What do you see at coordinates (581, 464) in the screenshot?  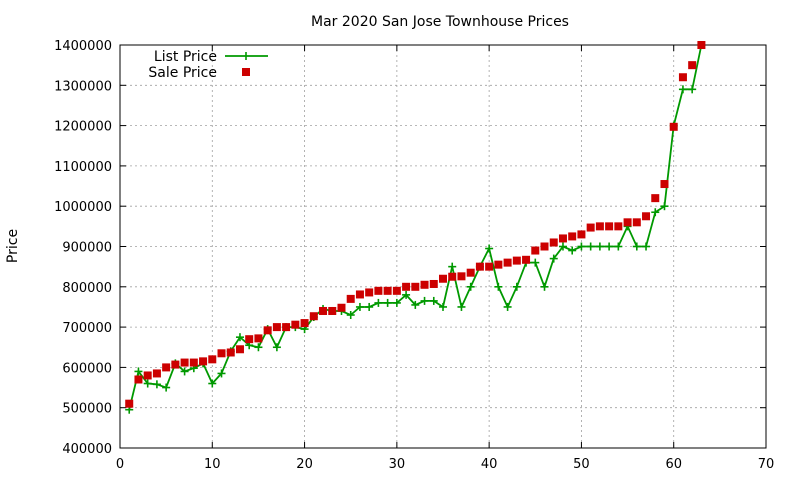 I see `x-tick-label: 50` at bounding box center [581, 464].